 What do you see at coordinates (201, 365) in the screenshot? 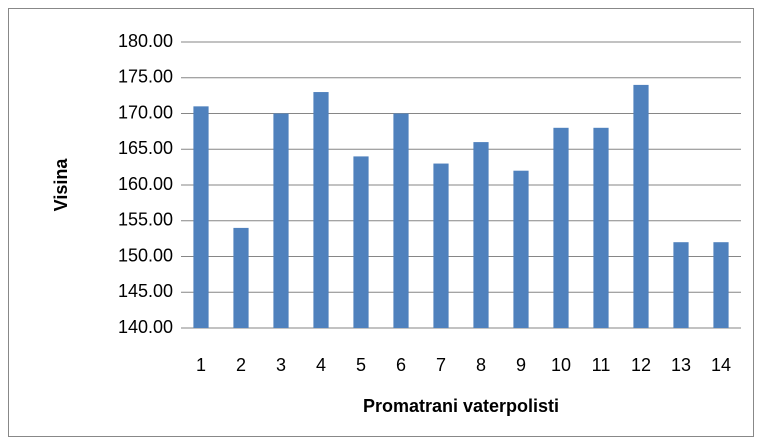
I see `x-tick-label: 1` at bounding box center [201, 365].